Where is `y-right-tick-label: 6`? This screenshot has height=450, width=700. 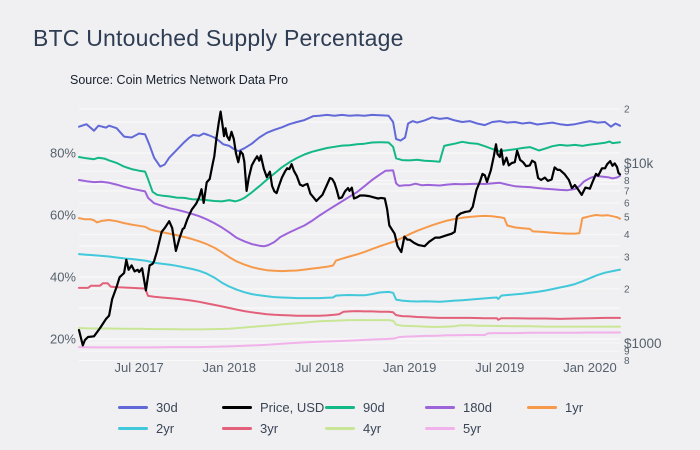
y-right-tick-label: 6 is located at coordinates (627, 203).